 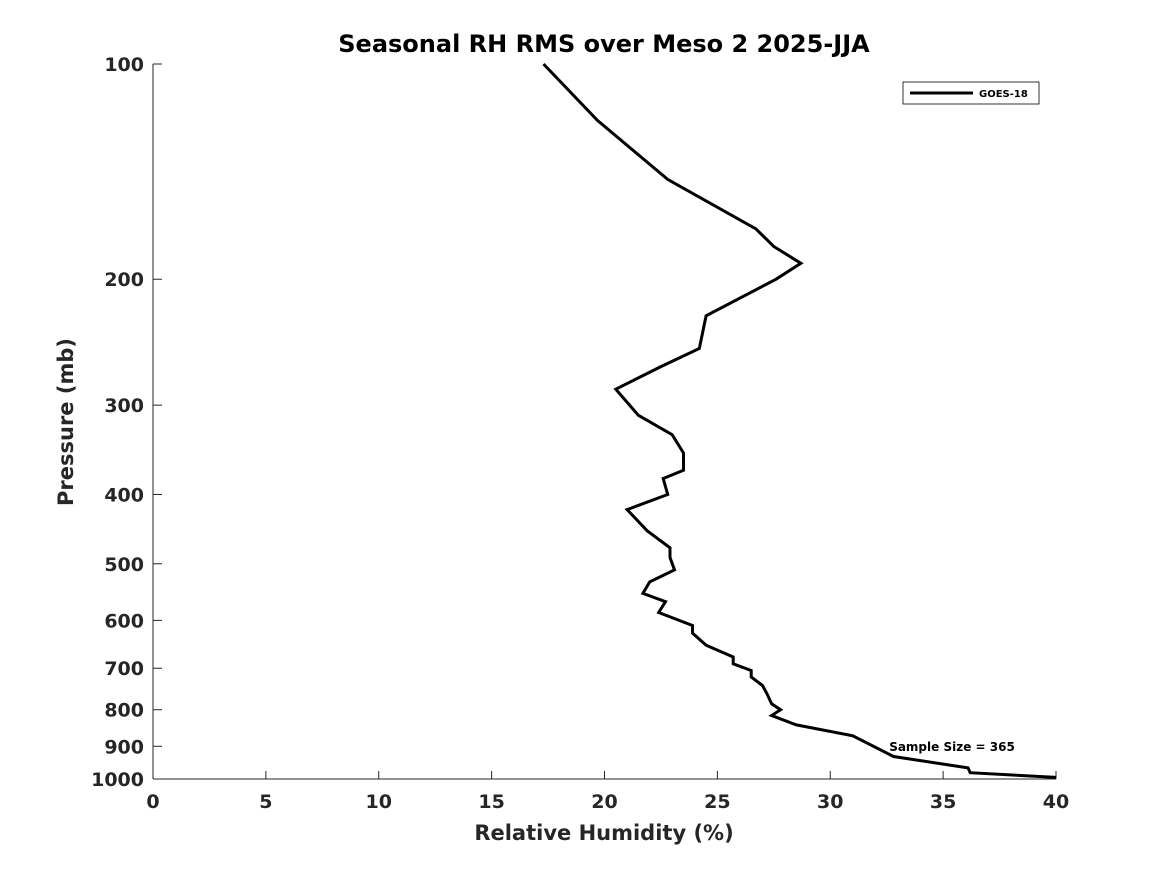 I want to click on x-tick-label: 0, so click(x=152, y=802).